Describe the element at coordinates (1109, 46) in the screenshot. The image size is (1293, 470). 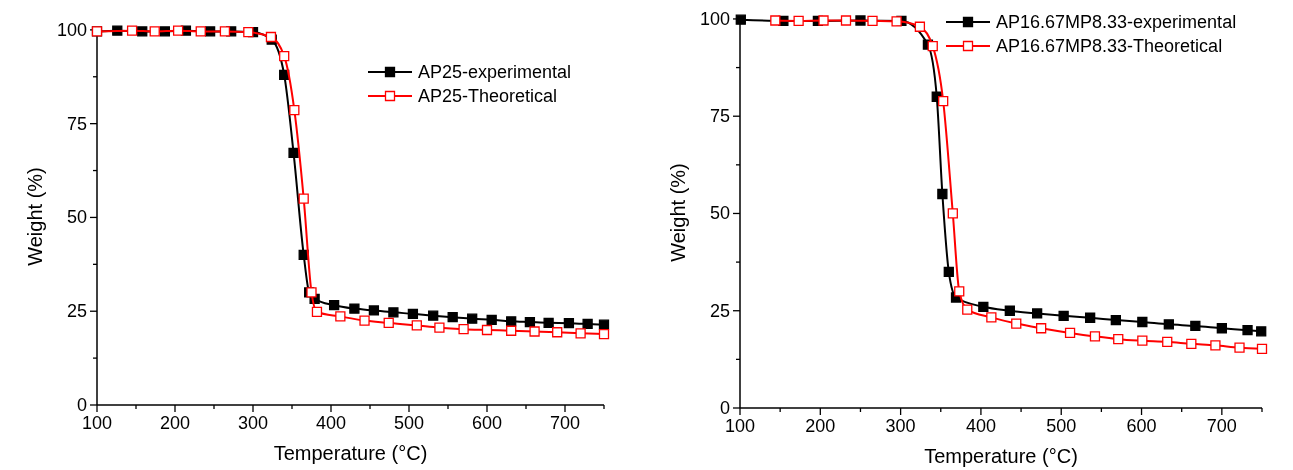
I see `legend-label: AP16.67MP8.33-Theoretical` at that location.